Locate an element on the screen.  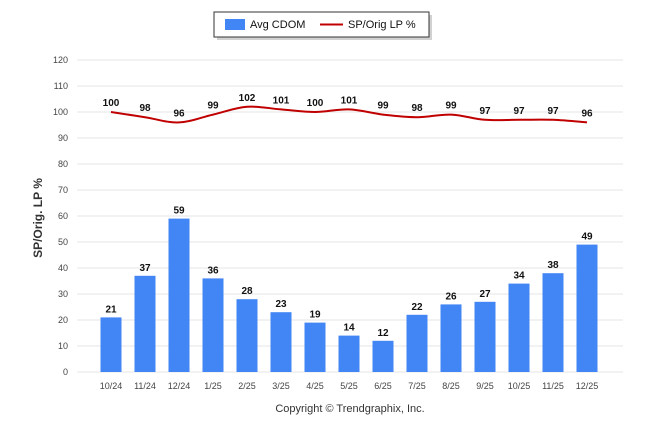
x-tick-label: 3/25 is located at coordinates (281, 386).